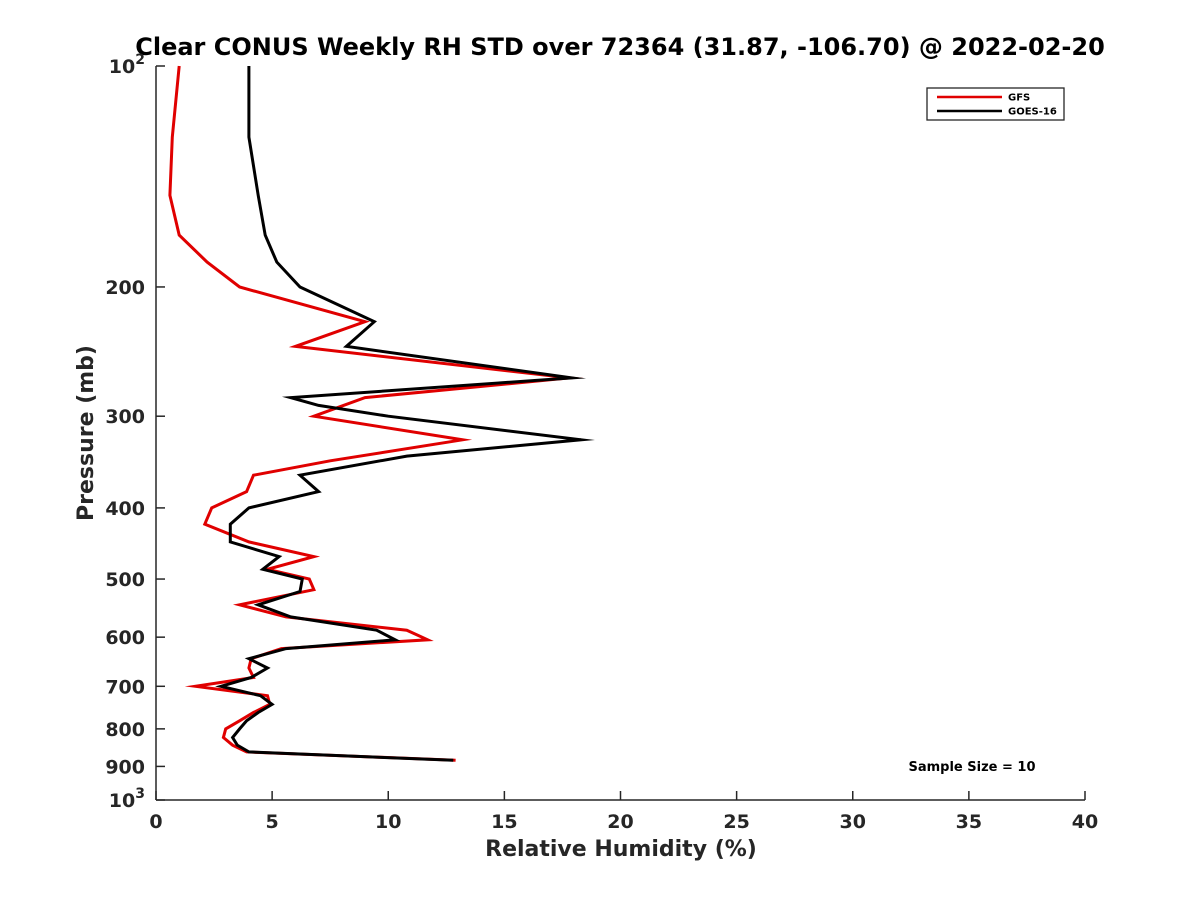 The height and width of the screenshot is (900, 1200). What do you see at coordinates (125, 580) in the screenshot?
I see `y-tick-label: 500` at bounding box center [125, 580].